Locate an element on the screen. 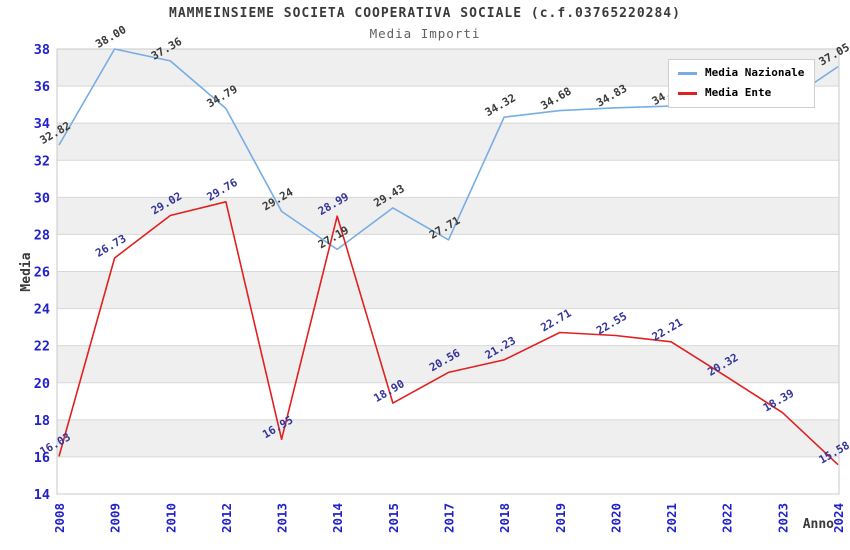 The height and width of the screenshot is (550, 850). y-tick-label: 36 is located at coordinates (42, 87).